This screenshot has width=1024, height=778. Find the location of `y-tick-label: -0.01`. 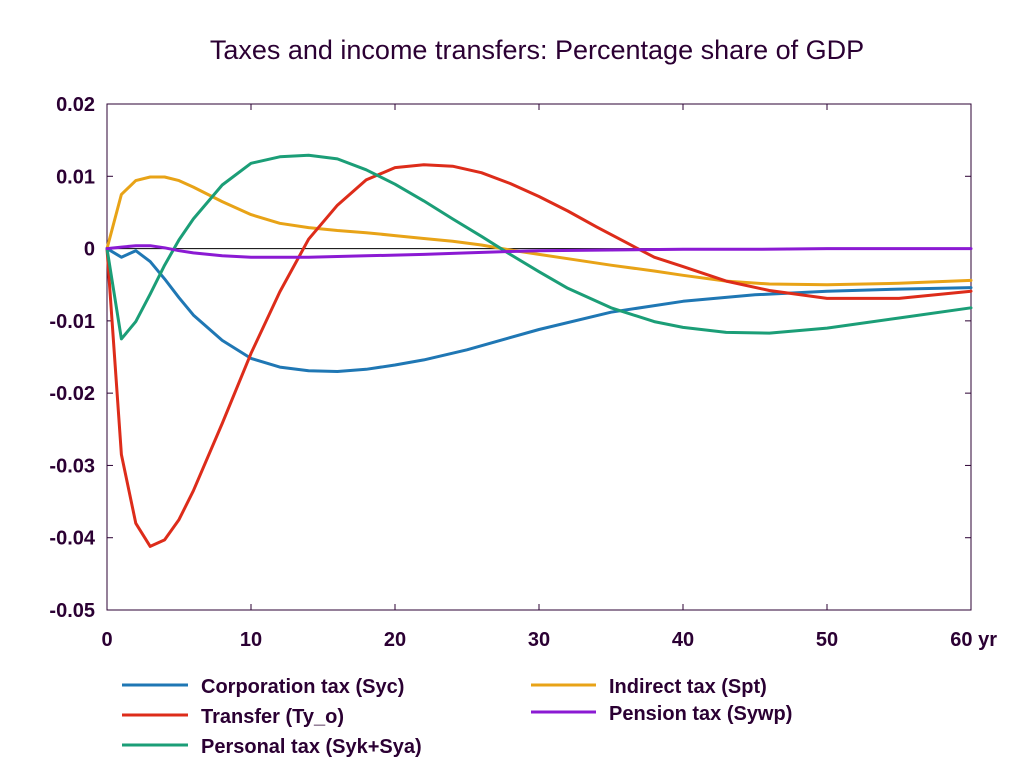

y-tick-label: -0.01 is located at coordinates (72, 322).